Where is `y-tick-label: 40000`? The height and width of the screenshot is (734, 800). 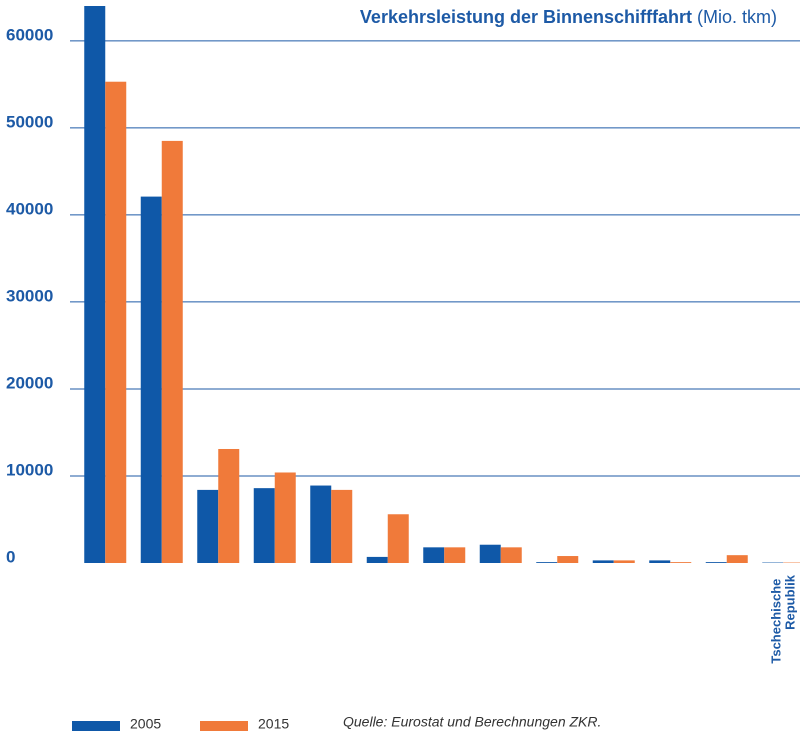 y-tick-label: 40000 is located at coordinates (29, 208).